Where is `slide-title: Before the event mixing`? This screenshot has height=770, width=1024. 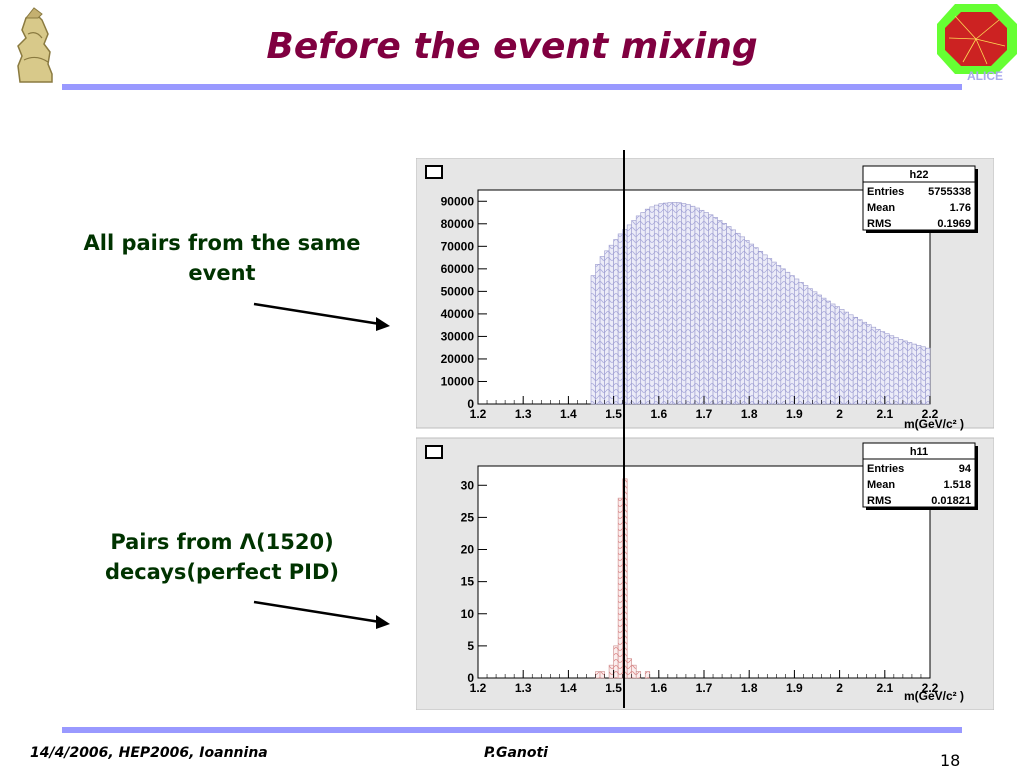
slide-title: Before the event mixing is located at coordinates (512, 46).